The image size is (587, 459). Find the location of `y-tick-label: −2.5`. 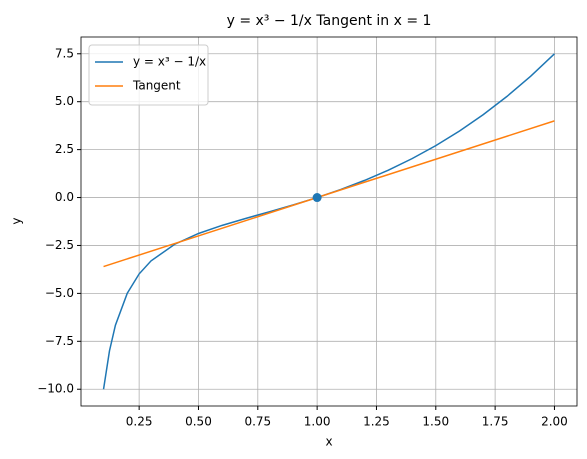

y-tick-label: −2.5 is located at coordinates (59, 245).